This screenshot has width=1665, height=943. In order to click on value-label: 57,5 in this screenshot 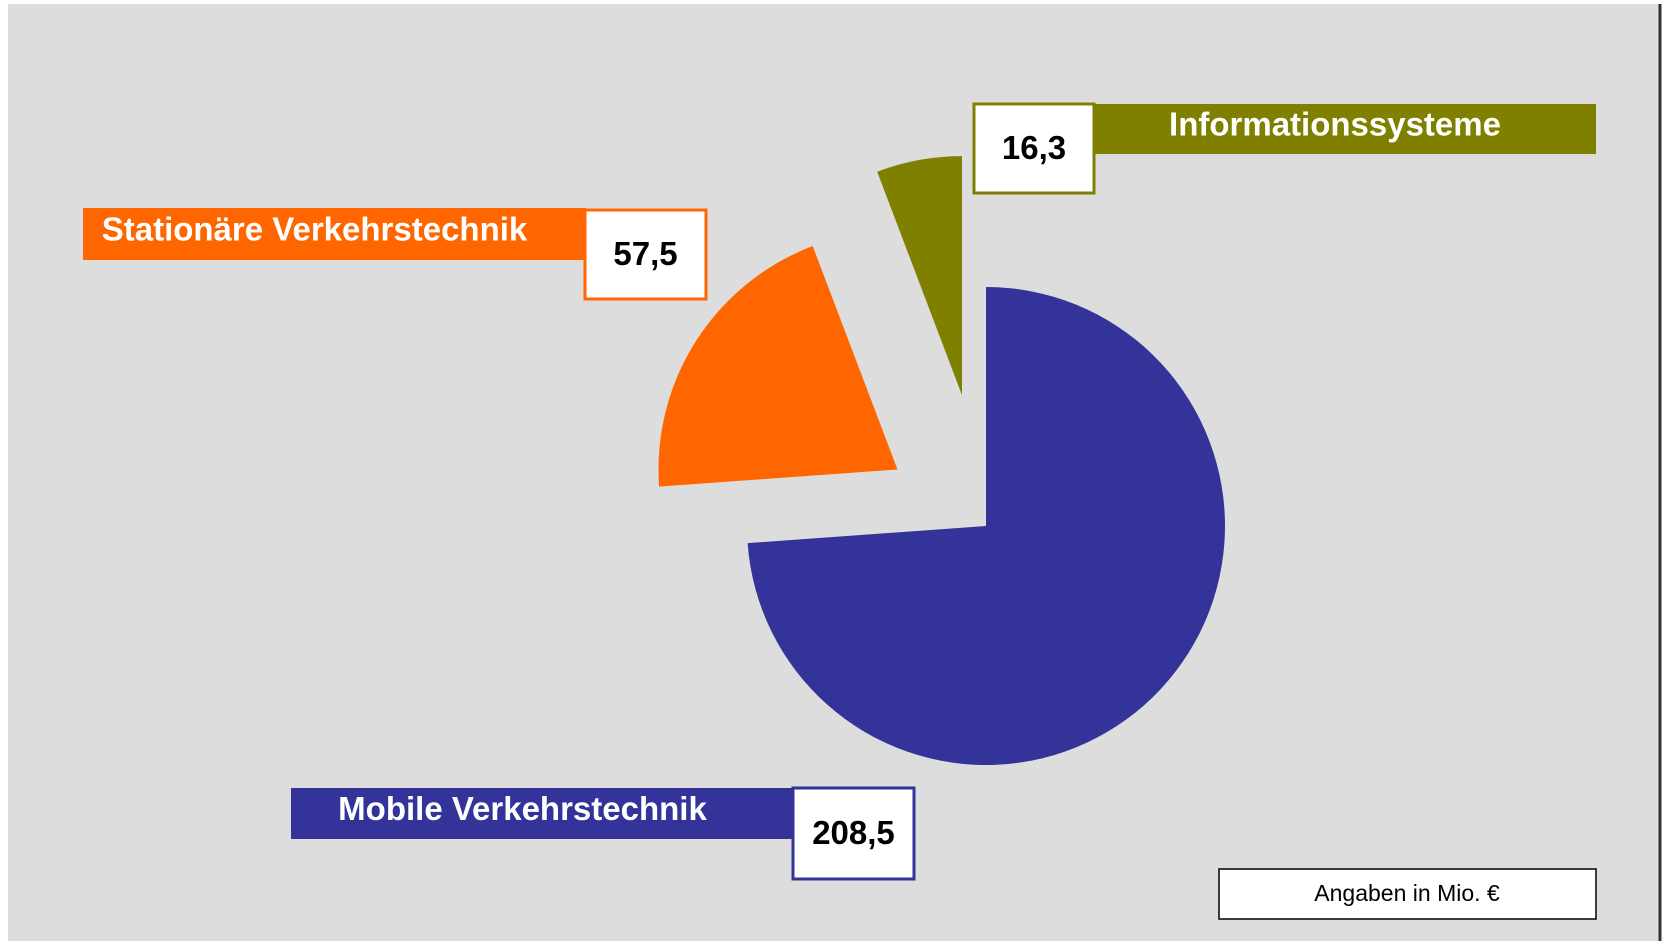, I will do `click(645, 253)`.